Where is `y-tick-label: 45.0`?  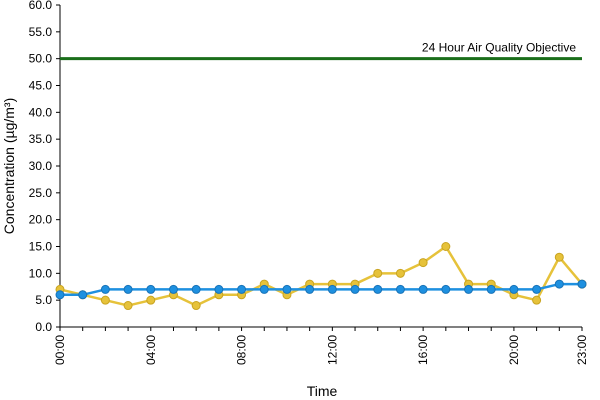 y-tick-label: 45.0 is located at coordinates (41, 86).